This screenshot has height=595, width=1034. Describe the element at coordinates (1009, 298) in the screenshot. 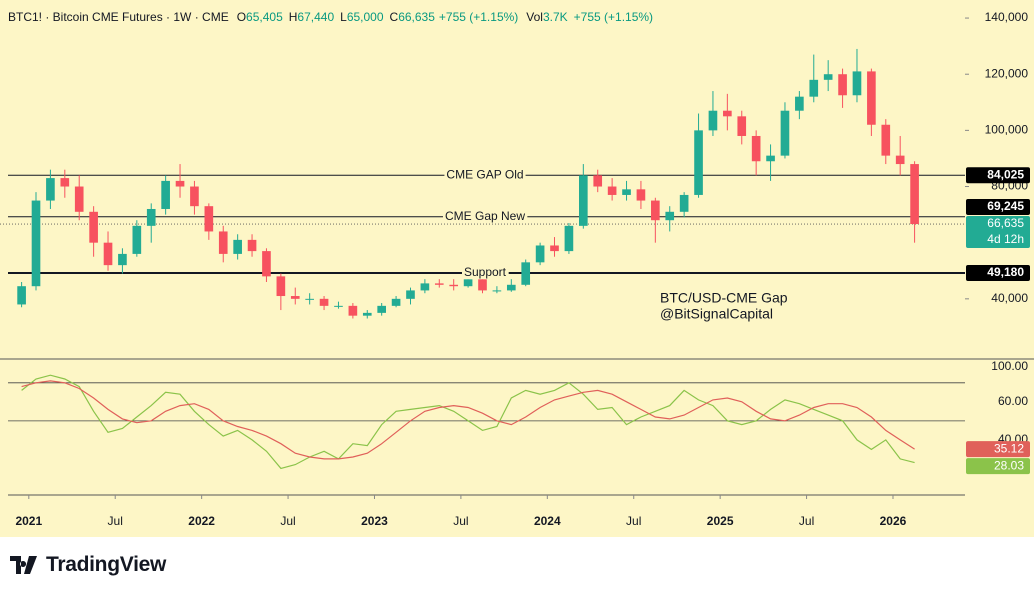

I see `y-tick-label: 40,000` at that location.